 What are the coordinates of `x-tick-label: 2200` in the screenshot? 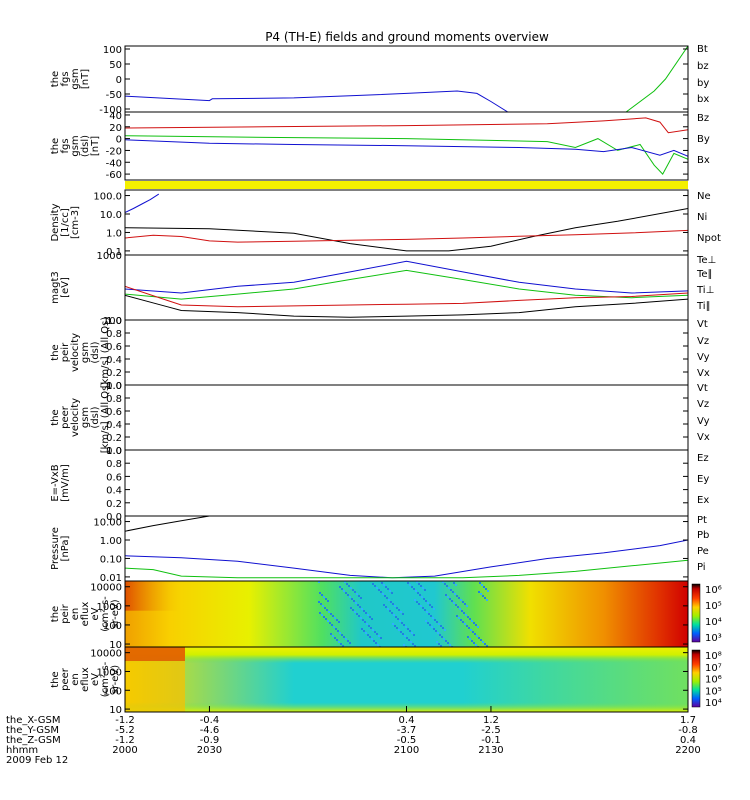 It's located at (687, 750).